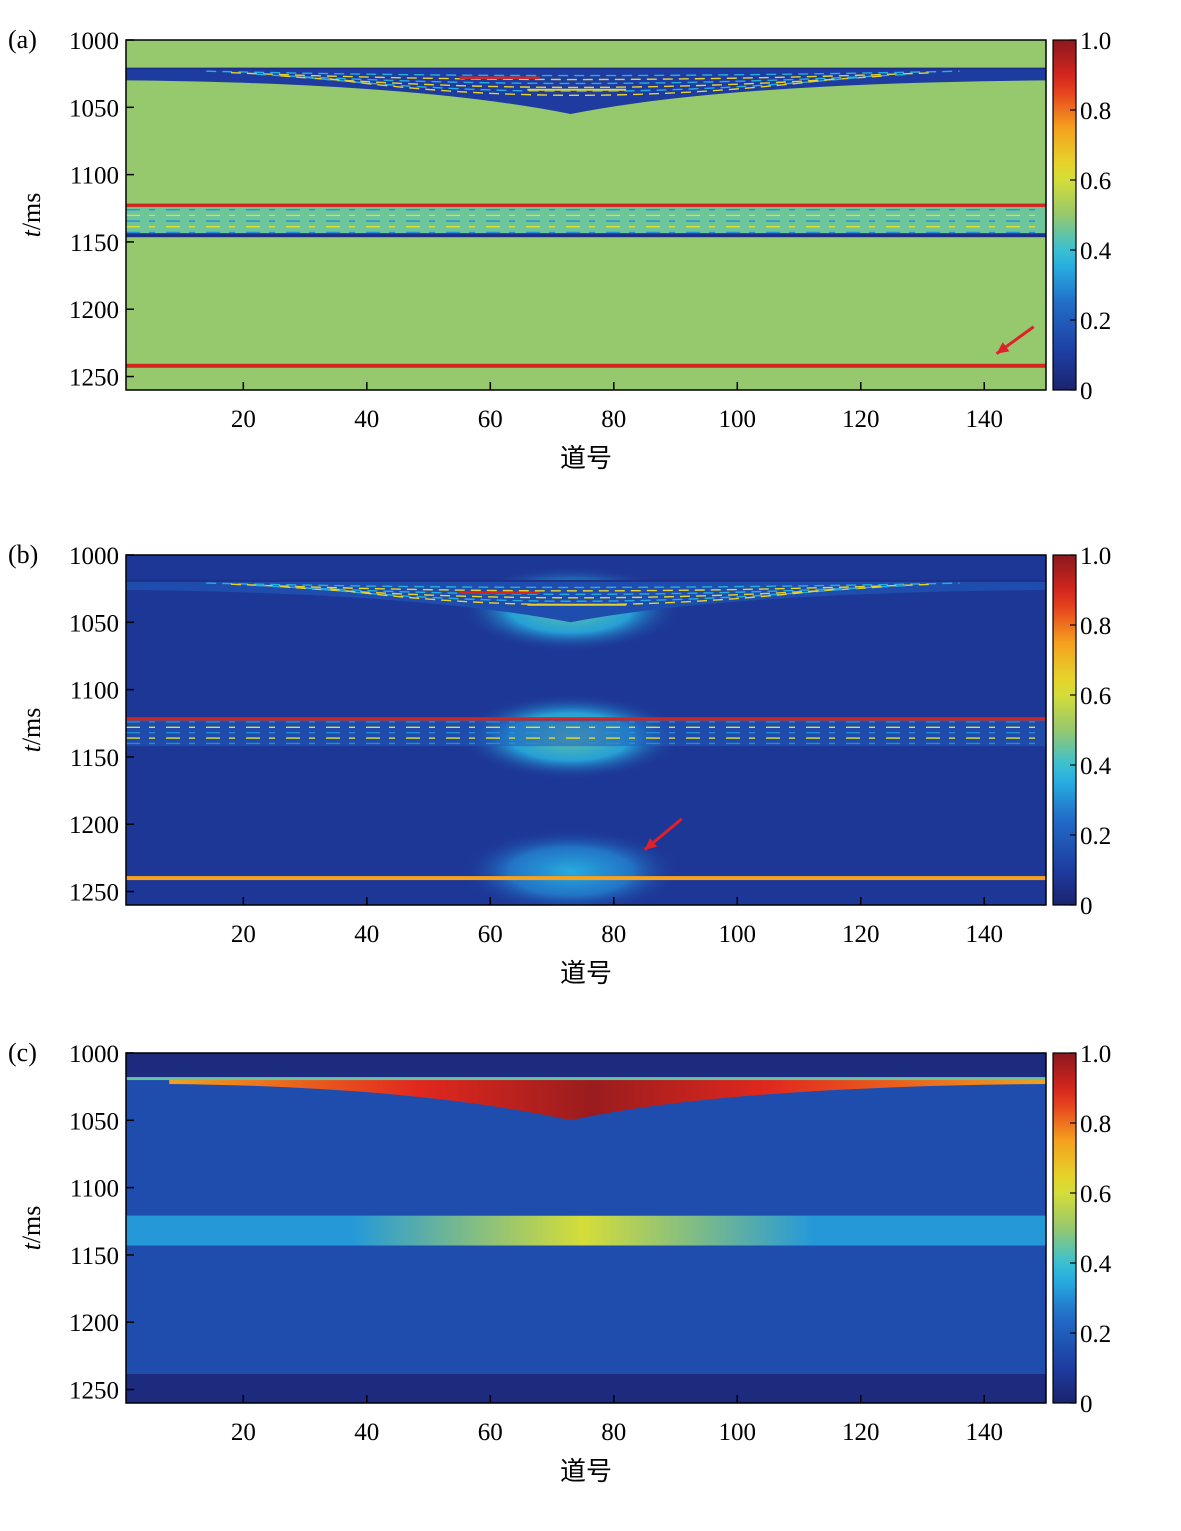 This screenshot has width=1181, height=1531. What do you see at coordinates (22, 39) in the screenshot?
I see `panel-label: (a)` at bounding box center [22, 39].